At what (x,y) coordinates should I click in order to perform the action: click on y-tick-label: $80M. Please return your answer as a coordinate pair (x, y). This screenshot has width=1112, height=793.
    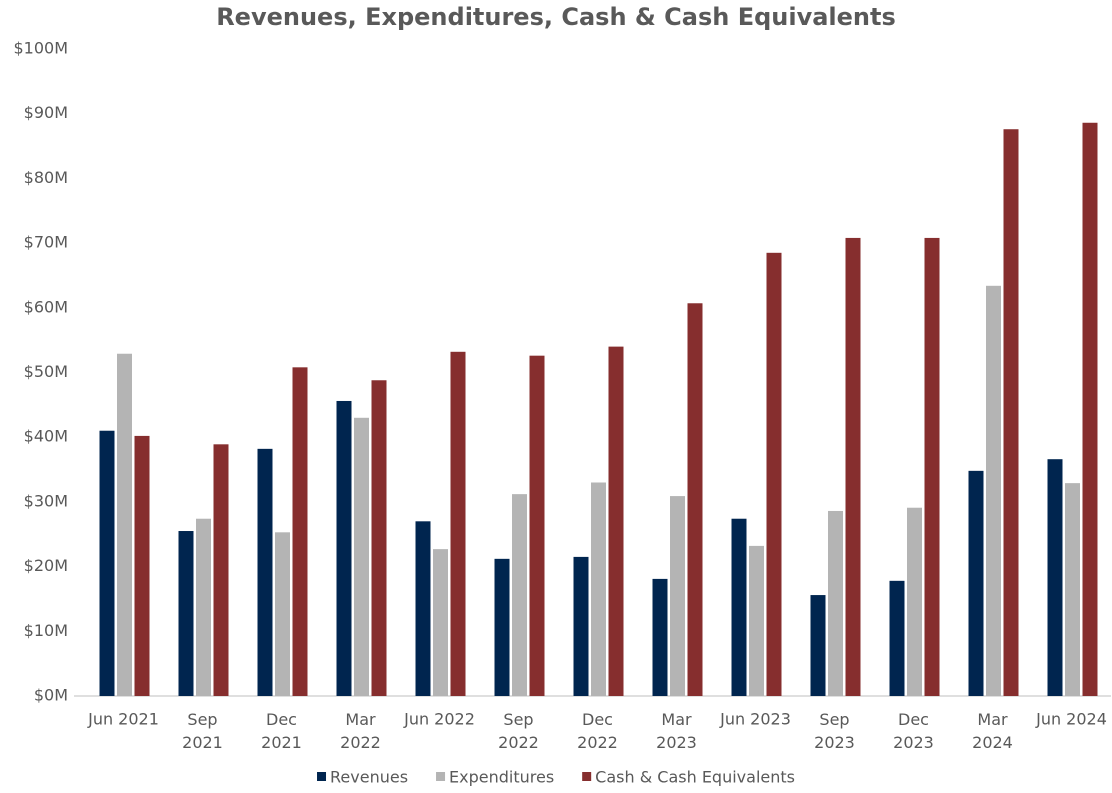
    Looking at the image, I should click on (46, 177).